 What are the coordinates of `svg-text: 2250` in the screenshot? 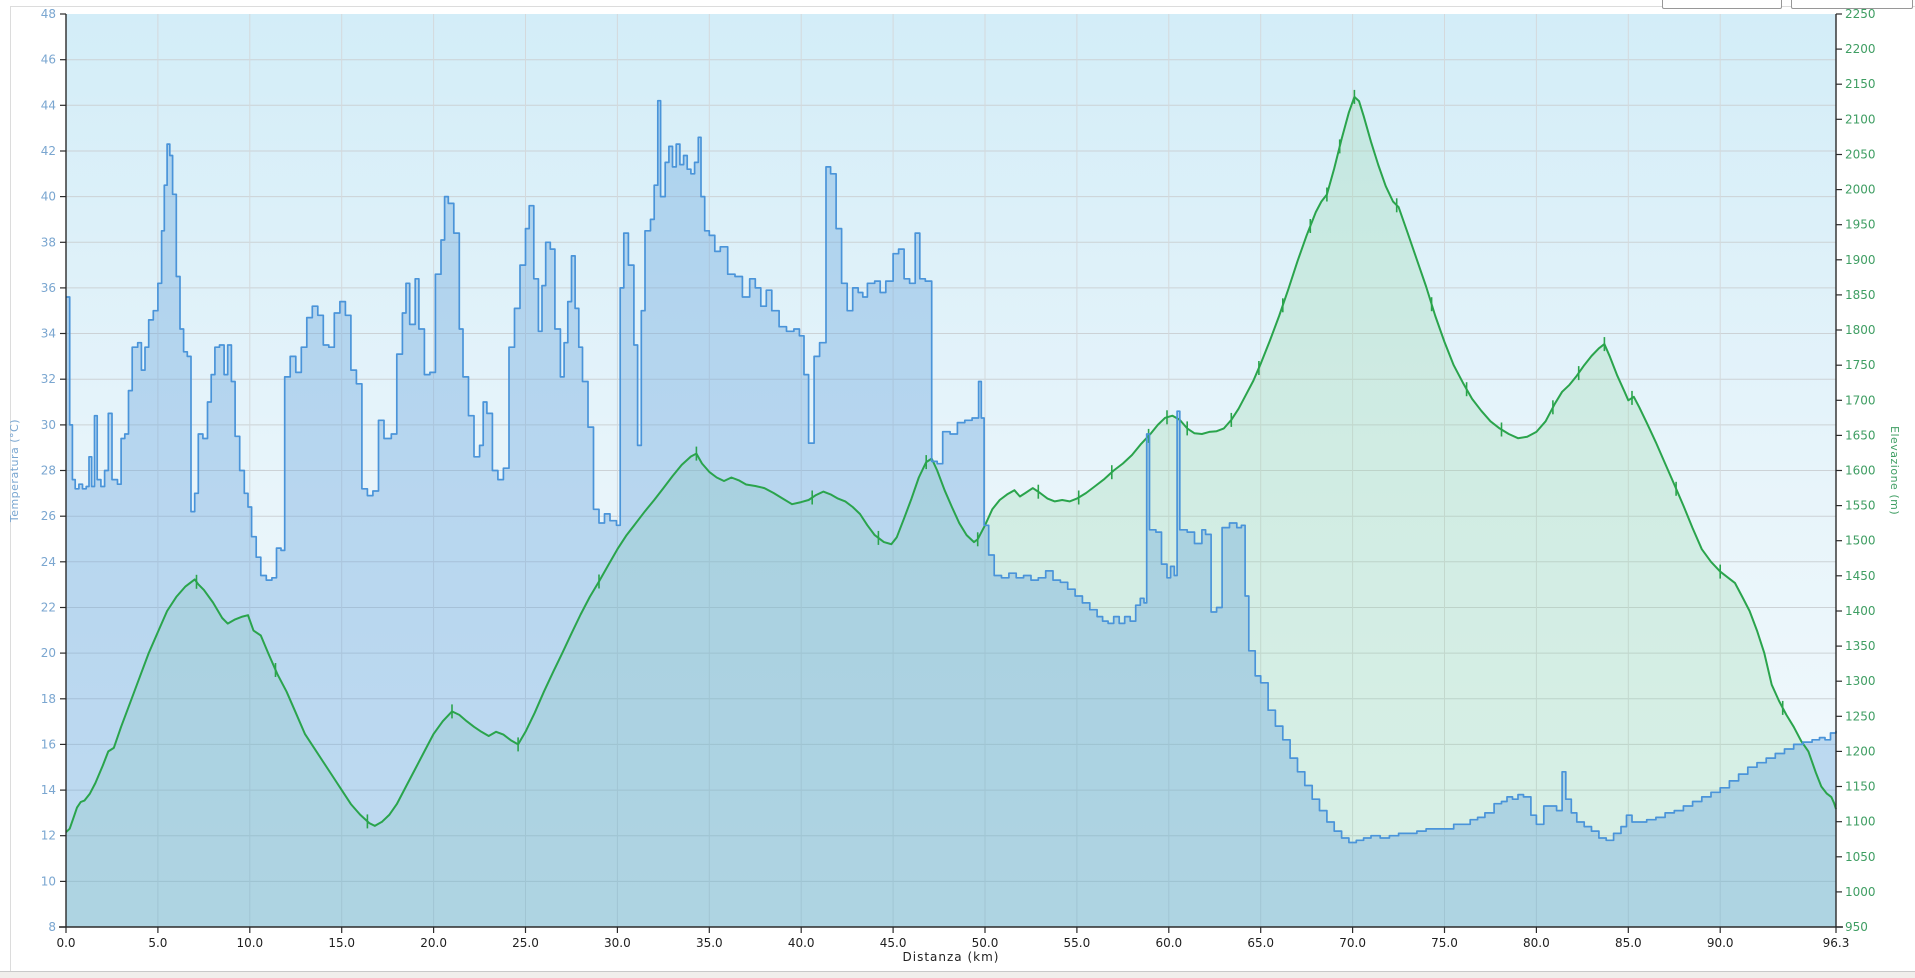 It's located at (1860, 14).